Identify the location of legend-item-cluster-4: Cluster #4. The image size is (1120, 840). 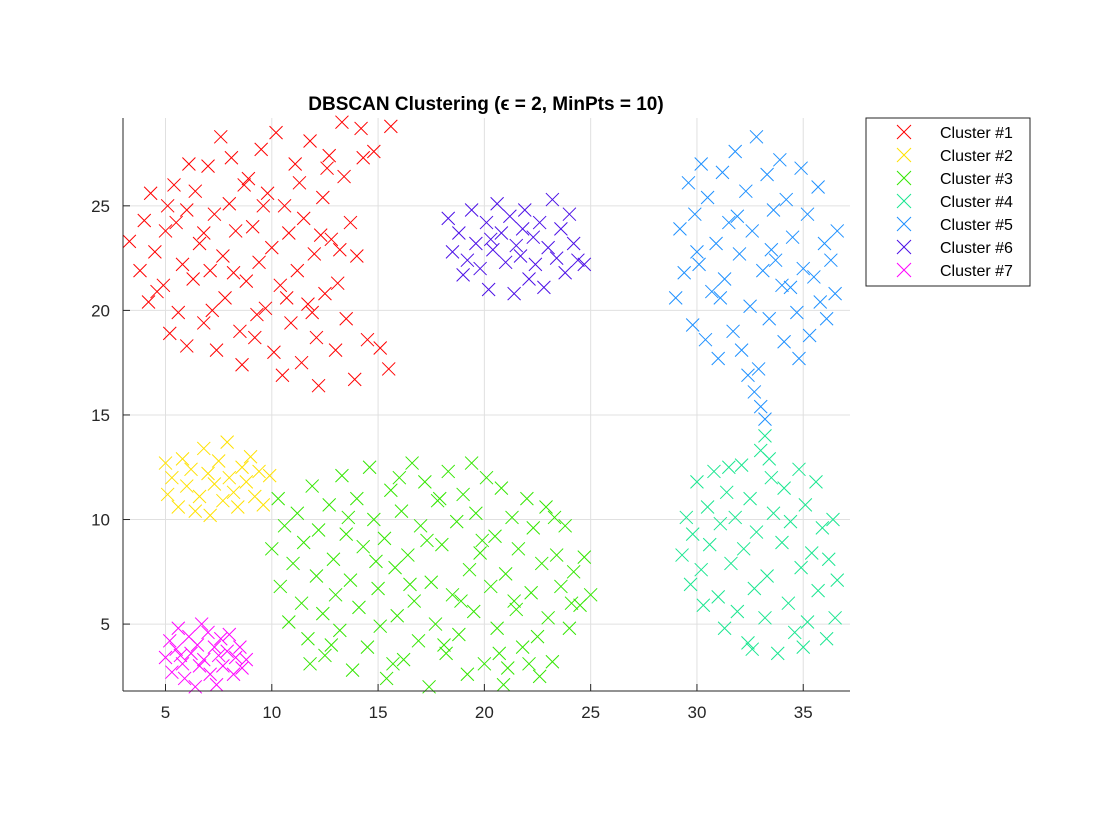
(954, 202).